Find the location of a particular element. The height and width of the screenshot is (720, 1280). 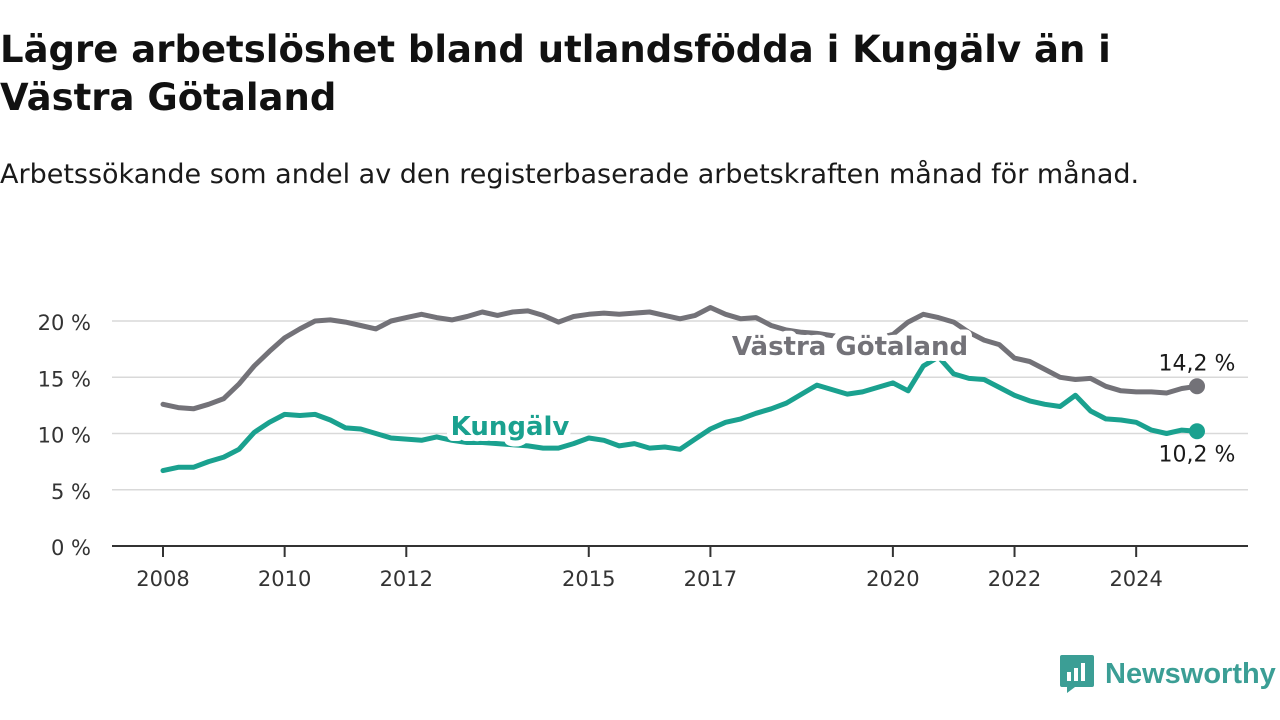

x-tick-label: 2015 is located at coordinates (588, 579).